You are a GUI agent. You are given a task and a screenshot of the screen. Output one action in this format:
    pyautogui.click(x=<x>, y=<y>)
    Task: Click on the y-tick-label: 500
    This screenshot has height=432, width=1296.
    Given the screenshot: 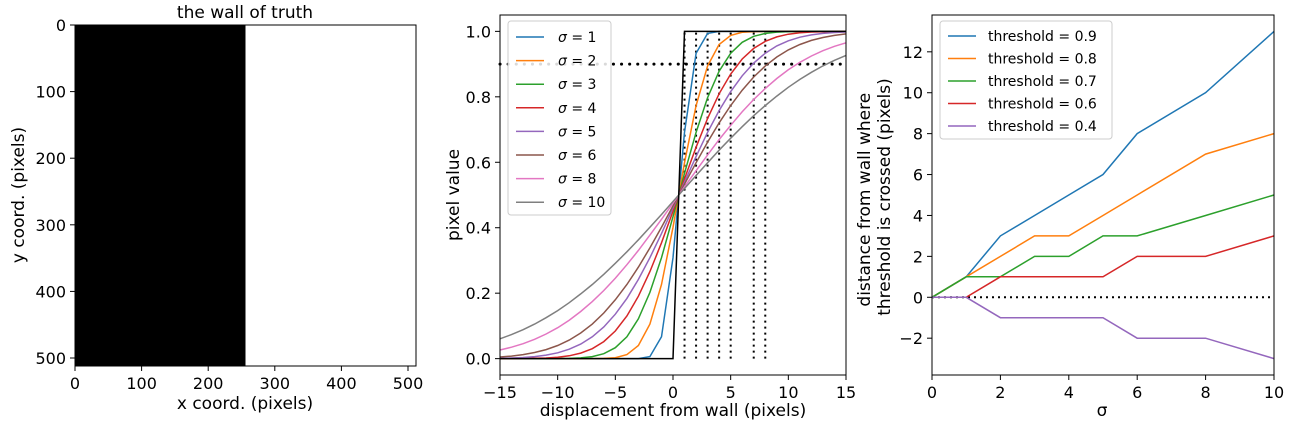 What is the action you would take?
    pyautogui.click(x=50, y=358)
    